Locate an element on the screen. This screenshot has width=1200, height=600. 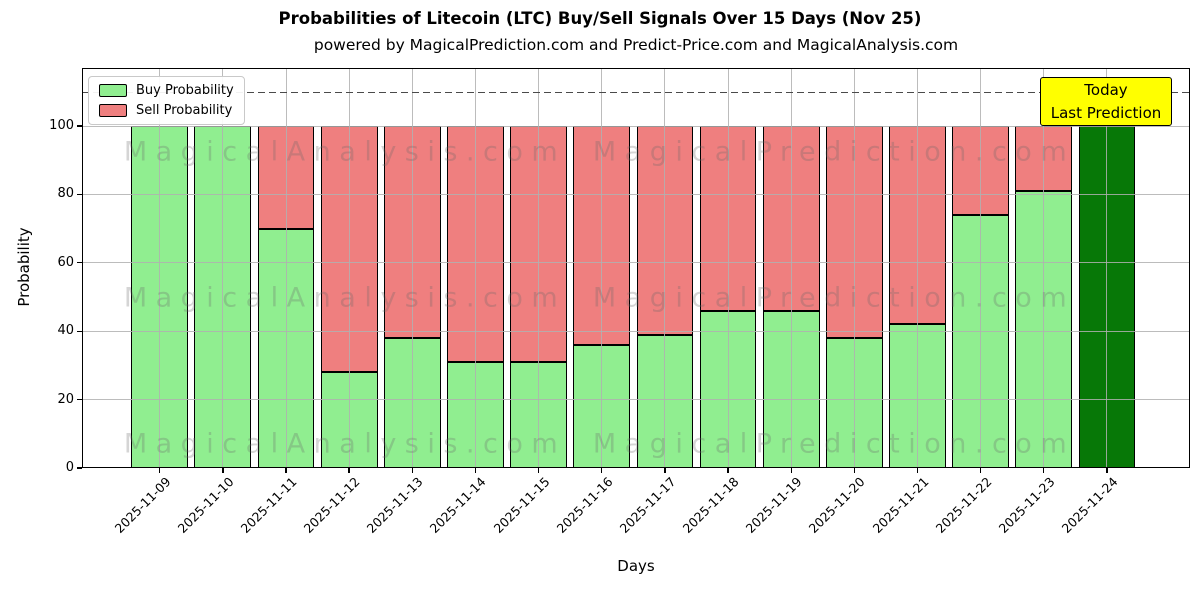
legend-item-buy: Buy Probability is located at coordinates (166, 90).